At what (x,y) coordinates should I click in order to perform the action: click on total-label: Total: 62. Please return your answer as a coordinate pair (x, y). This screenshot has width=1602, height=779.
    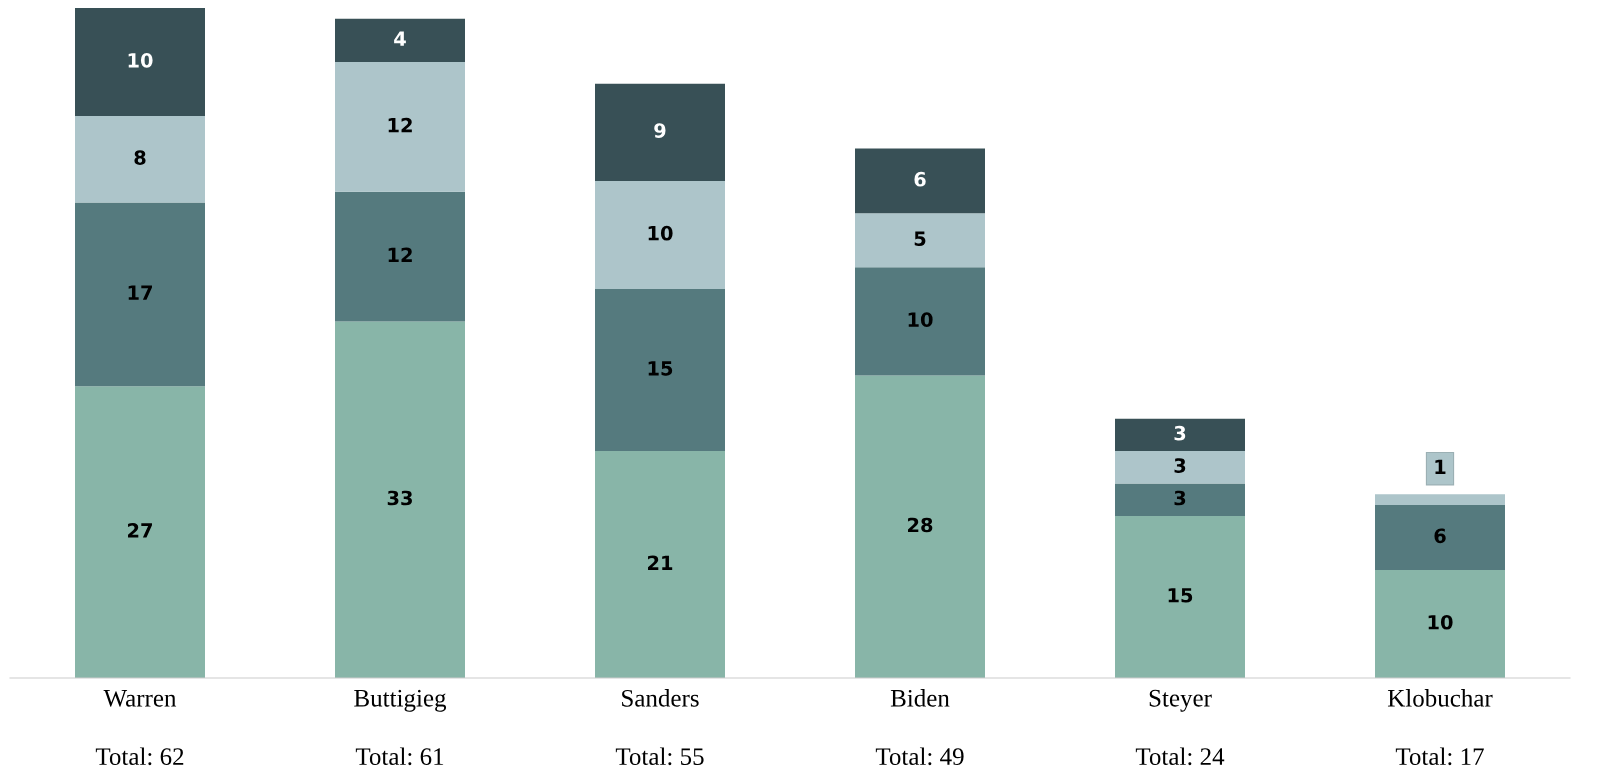
    Looking at the image, I should click on (139, 756).